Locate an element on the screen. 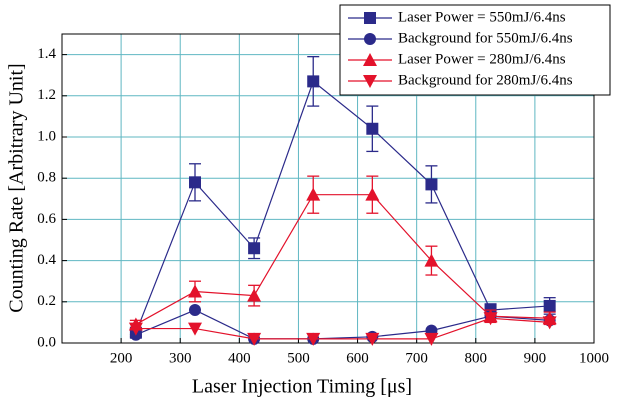  x-axis-label: Laser Injection Timing [μs] is located at coordinates (302, 387).